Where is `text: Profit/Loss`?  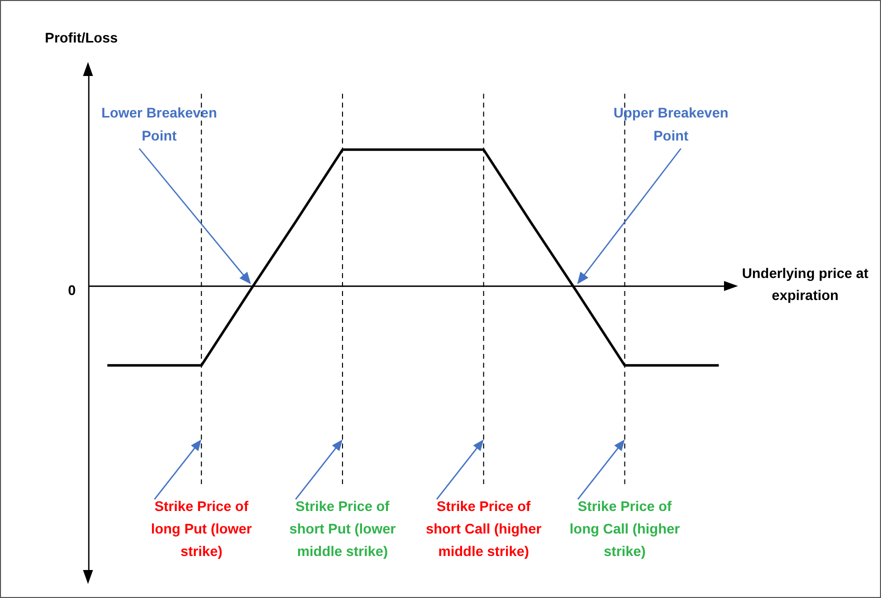 text: Profit/Loss is located at coordinates (81, 38).